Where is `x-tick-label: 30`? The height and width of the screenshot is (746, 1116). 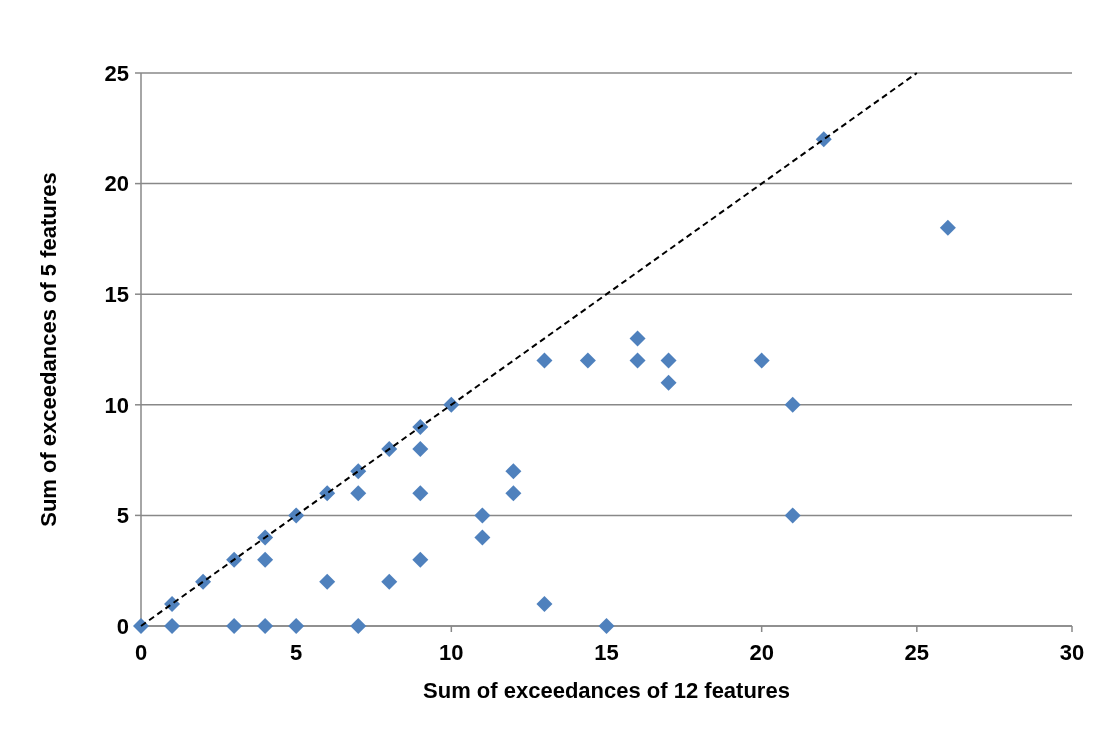
x-tick-label: 30 is located at coordinates (1072, 652).